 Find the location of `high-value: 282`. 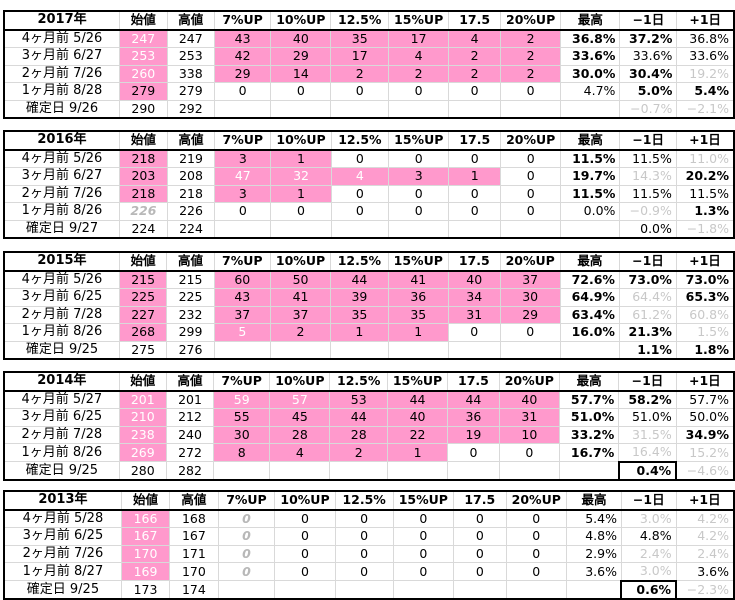

high-value: 282 is located at coordinates (190, 471).